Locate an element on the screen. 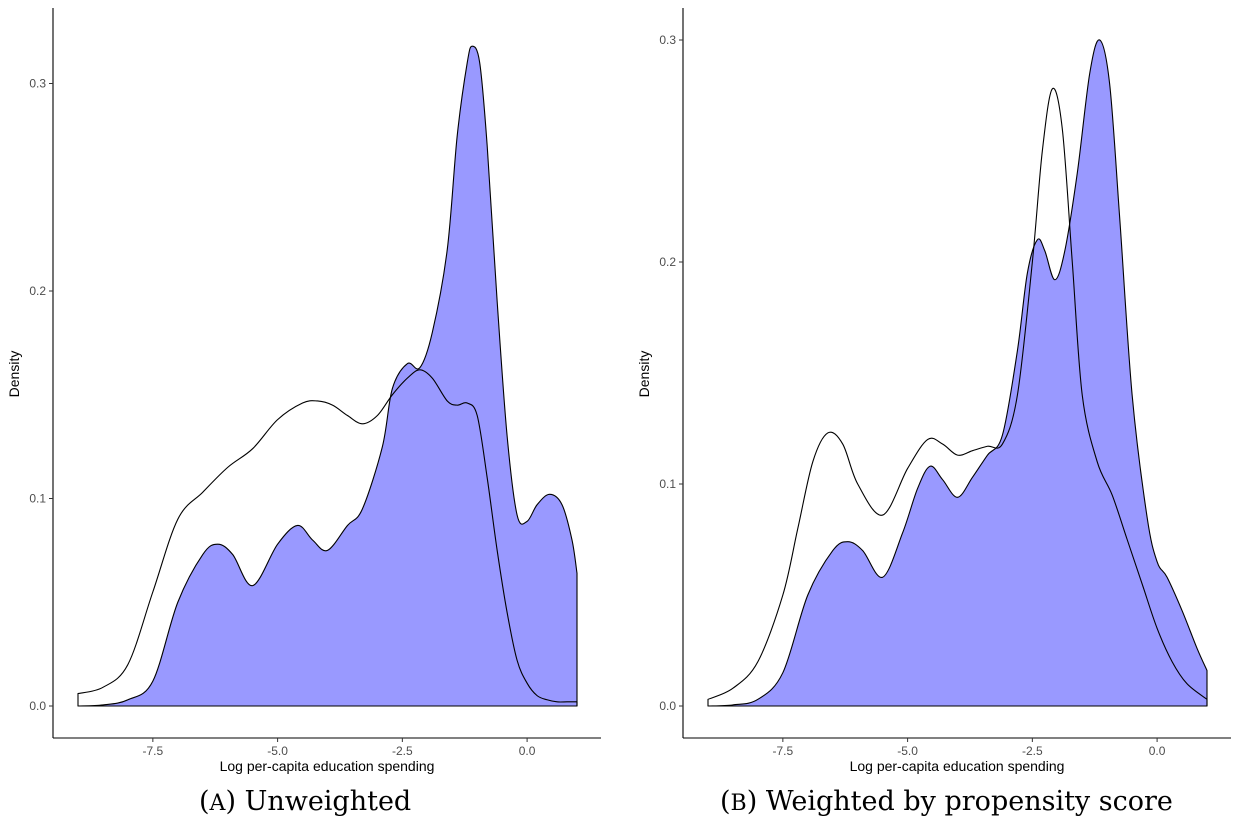 This screenshot has height=835, width=1235. caption-b-text: Weighted by propensity score is located at coordinates (969, 801).